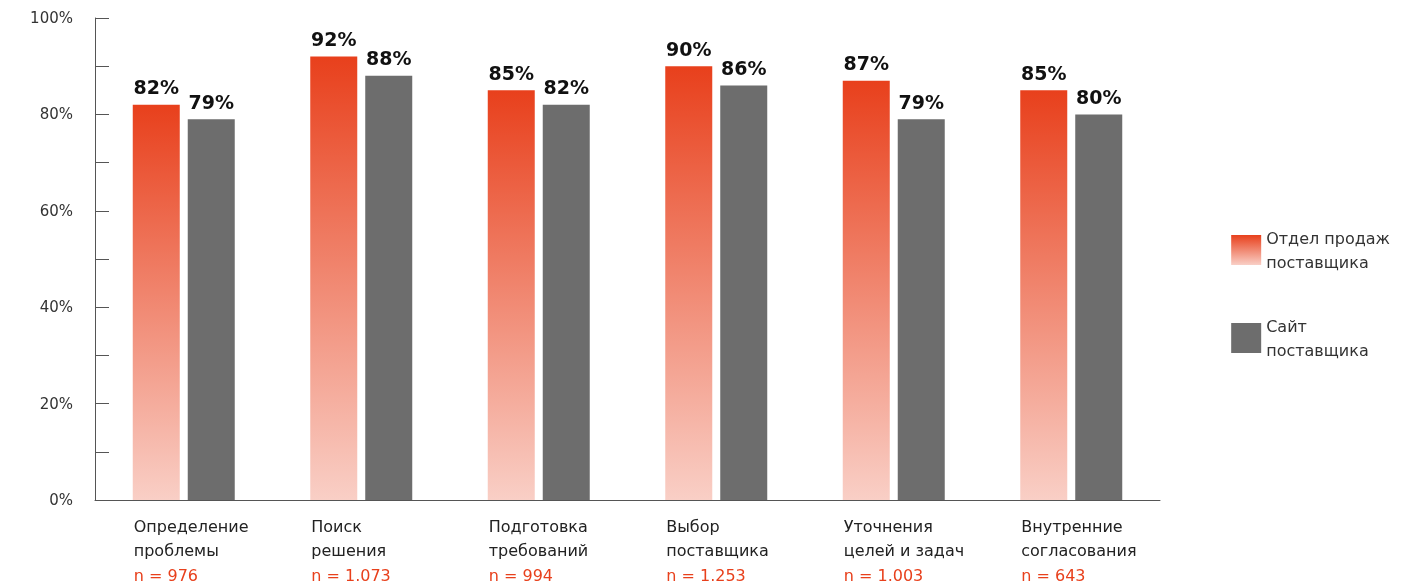  I want to click on y-tick-label: 0%, so click(61, 500).